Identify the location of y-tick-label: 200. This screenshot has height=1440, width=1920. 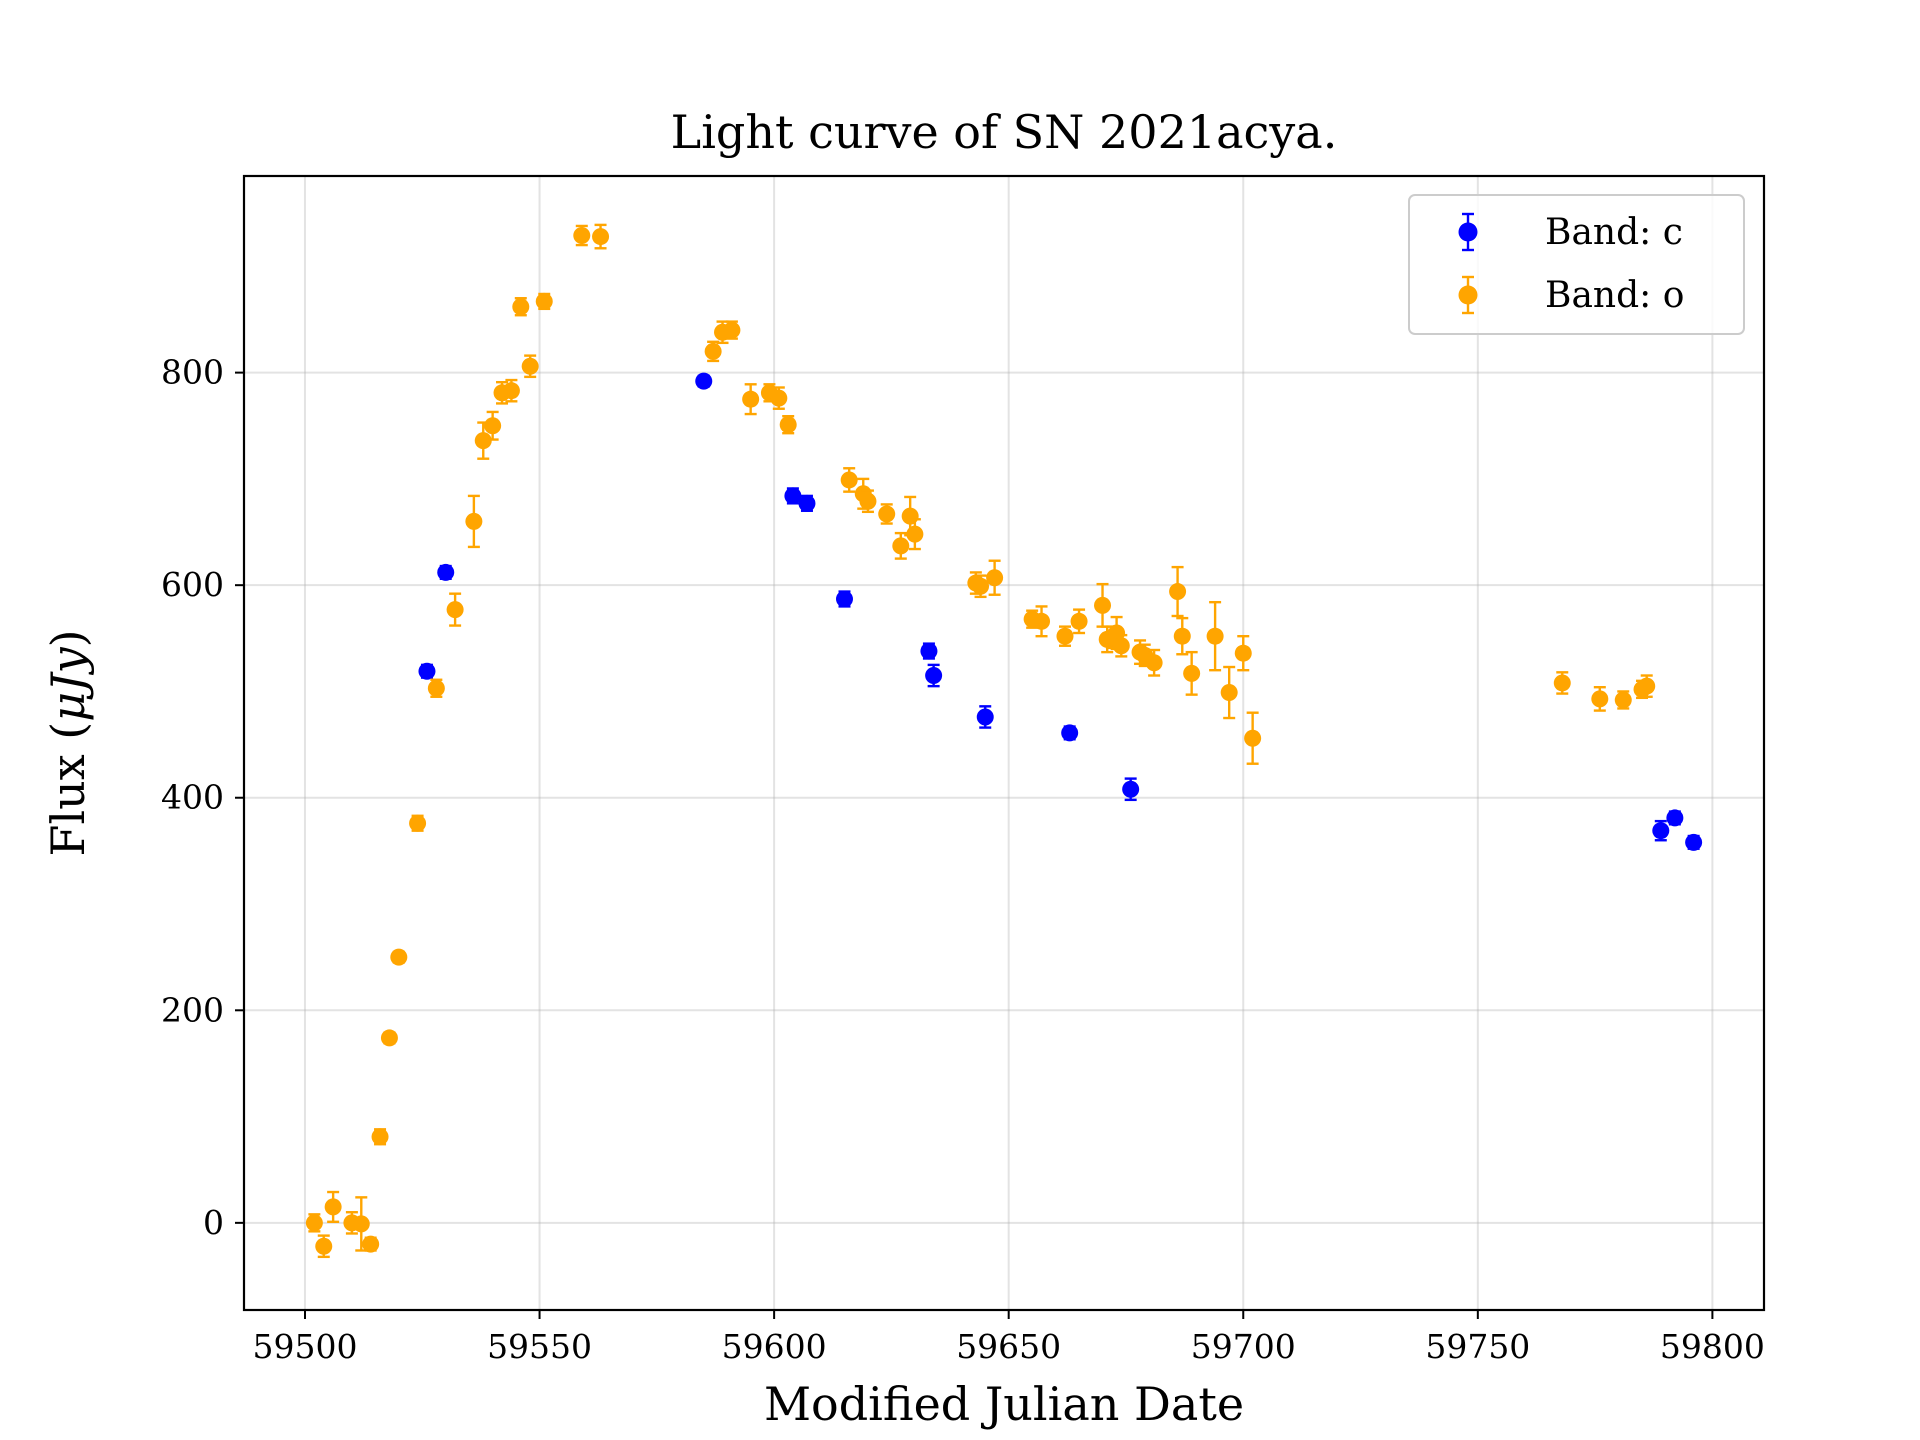
(192, 1009).